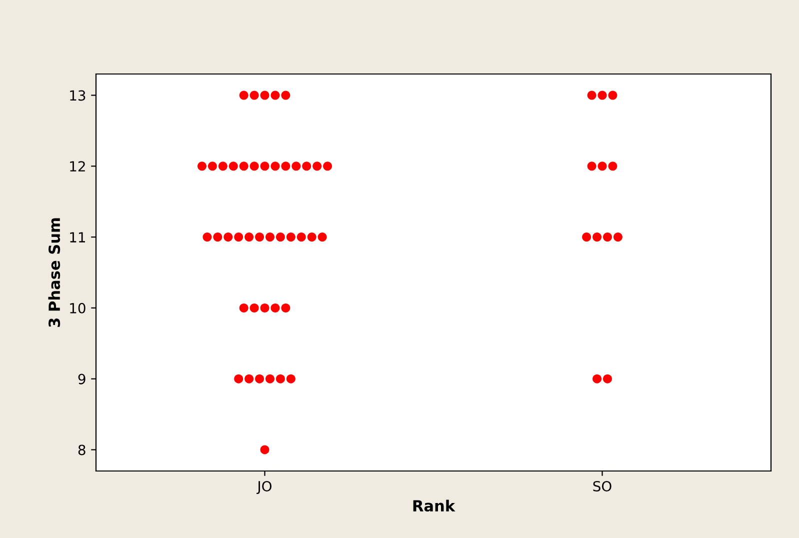  I want to click on x-tick-label: SO, so click(602, 486).